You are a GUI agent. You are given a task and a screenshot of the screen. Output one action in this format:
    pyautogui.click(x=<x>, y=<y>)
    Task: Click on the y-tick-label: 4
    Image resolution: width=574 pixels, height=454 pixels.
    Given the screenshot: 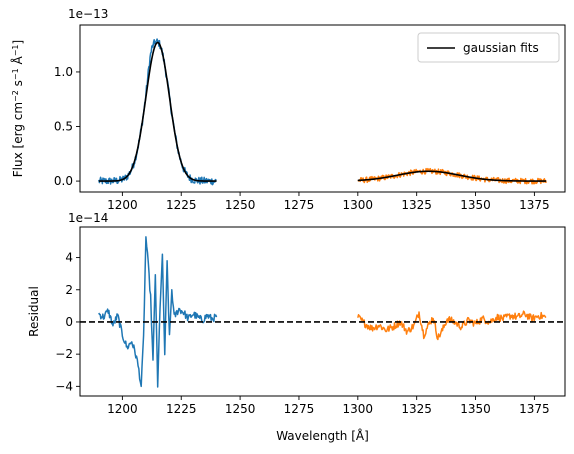 What is the action you would take?
    pyautogui.click(x=69, y=258)
    